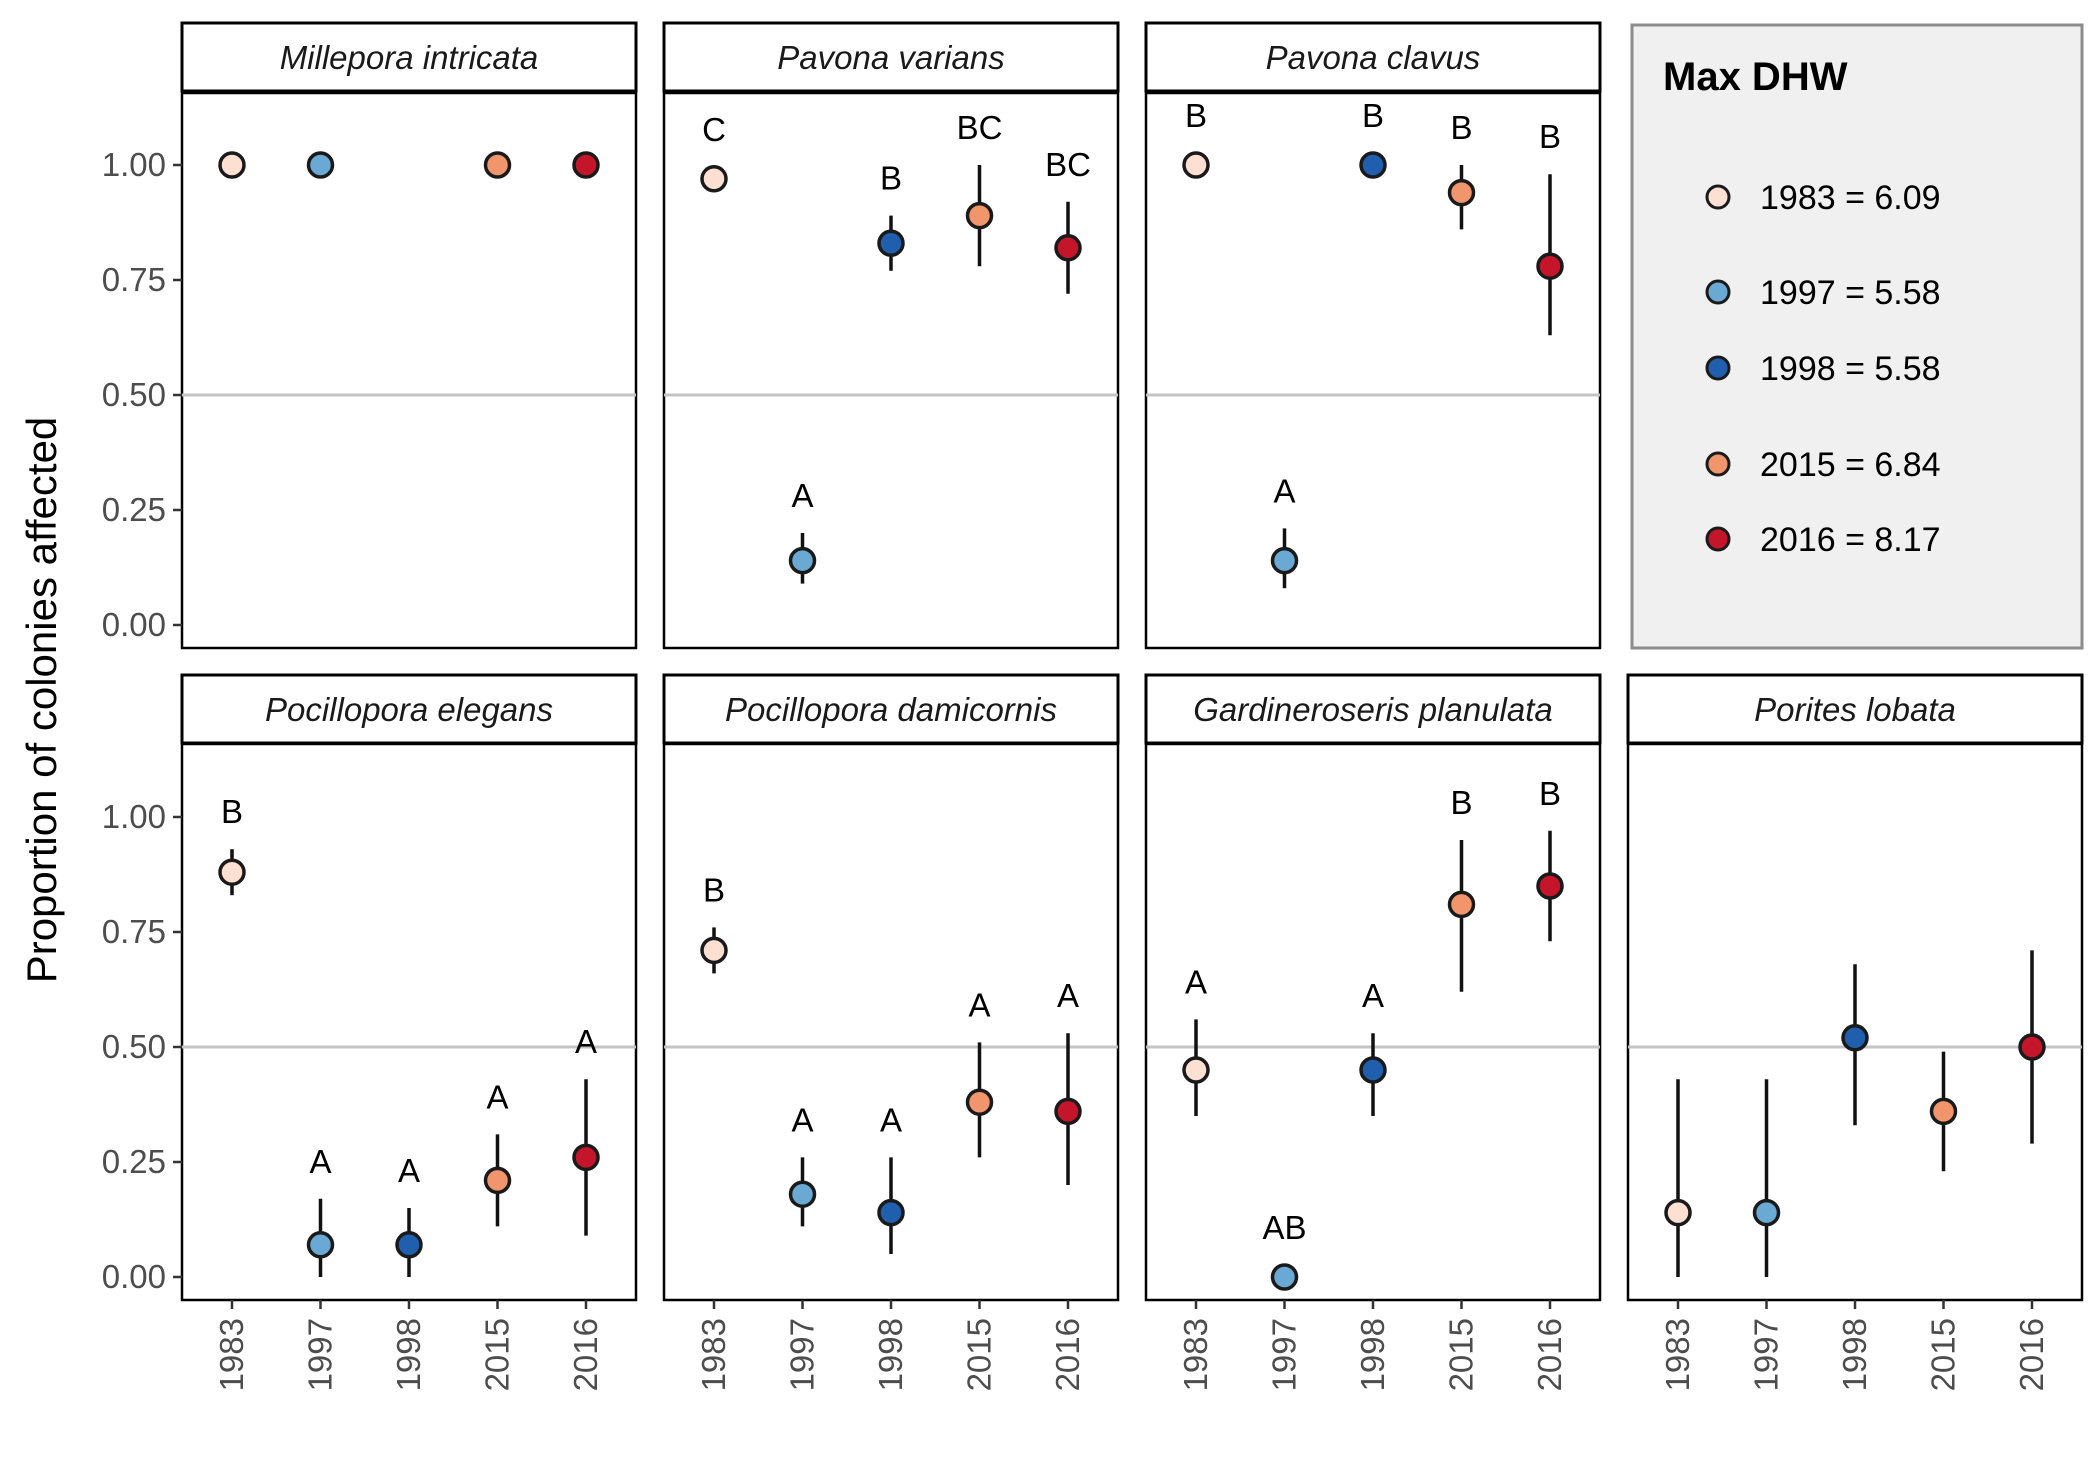  Describe the element at coordinates (134, 816) in the screenshot. I see `y-tick-label: 1.00` at that location.